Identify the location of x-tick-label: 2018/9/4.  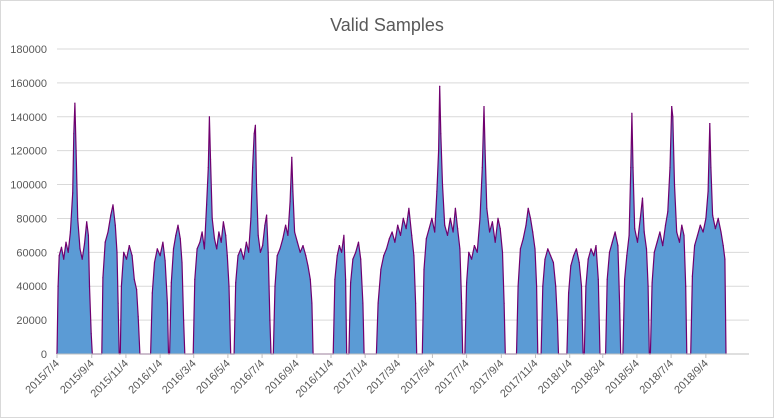
(691, 377).